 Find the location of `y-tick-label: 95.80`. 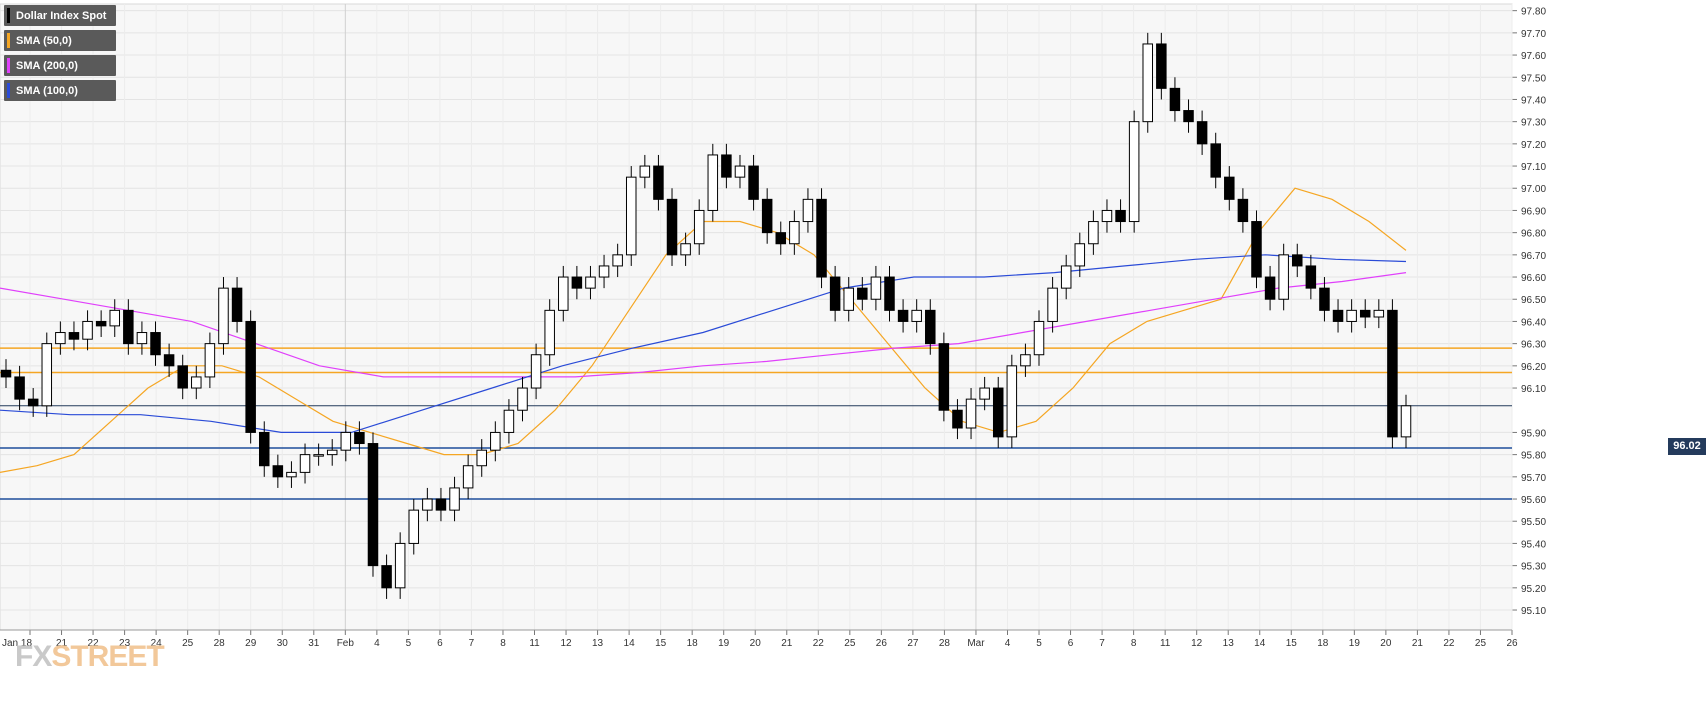

y-tick-label: 95.80 is located at coordinates (1533, 456).